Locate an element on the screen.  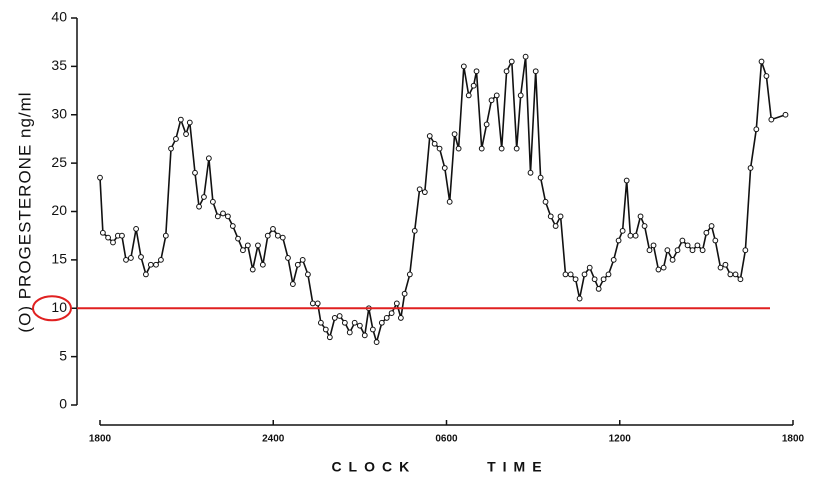
x-tick-label: 2400 is located at coordinates (273, 439).